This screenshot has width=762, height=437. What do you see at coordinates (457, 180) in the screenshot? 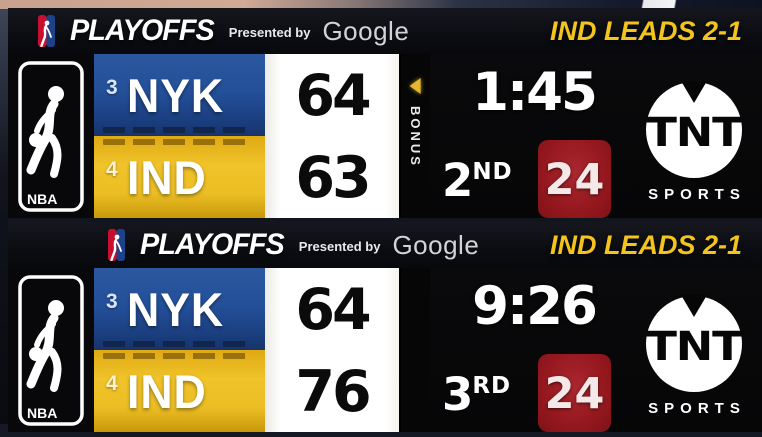
I see `period-number: 2` at bounding box center [457, 180].